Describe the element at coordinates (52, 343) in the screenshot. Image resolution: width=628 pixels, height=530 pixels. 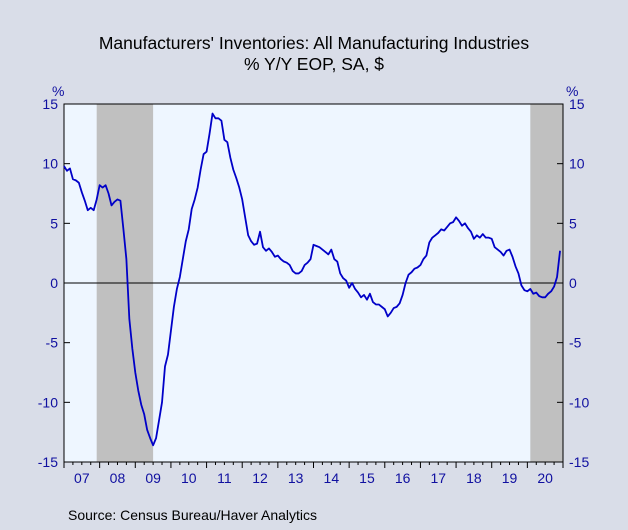
I see `y-tick-label-left: -5` at that location.